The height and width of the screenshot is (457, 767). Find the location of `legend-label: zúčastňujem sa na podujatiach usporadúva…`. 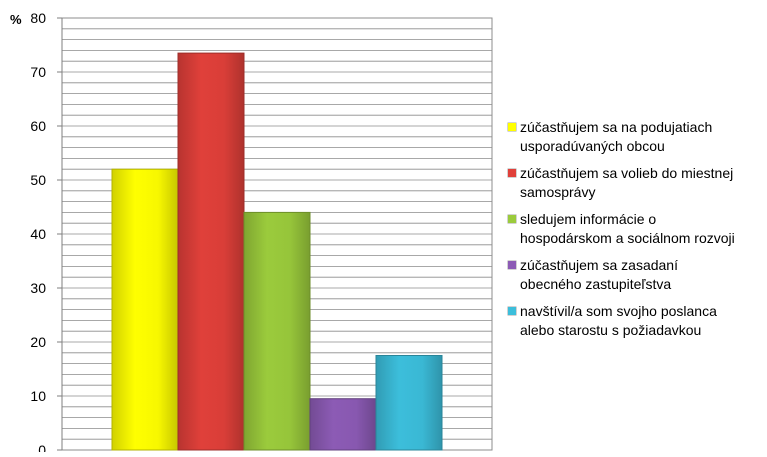

legend-label: zúčastňujem sa na podujatiach usporadúva… is located at coordinates (616, 136).